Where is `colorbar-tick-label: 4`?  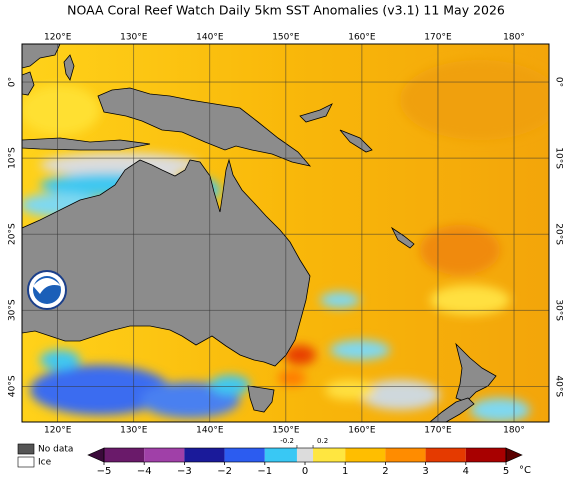
colorbar-tick-label: 4 is located at coordinates (466, 471).